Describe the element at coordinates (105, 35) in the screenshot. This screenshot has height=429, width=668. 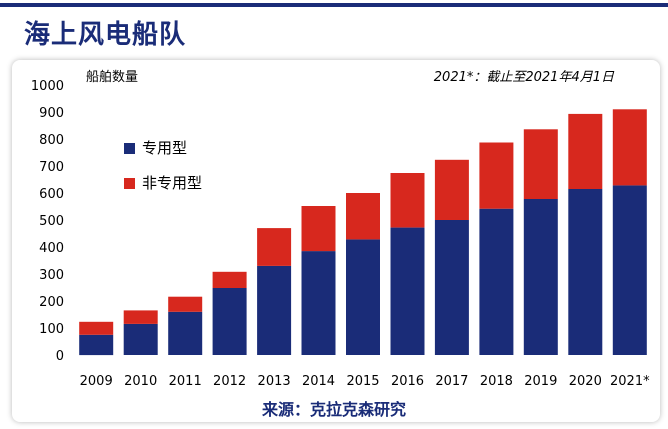
I see `page-title: 海上风电船队` at that location.